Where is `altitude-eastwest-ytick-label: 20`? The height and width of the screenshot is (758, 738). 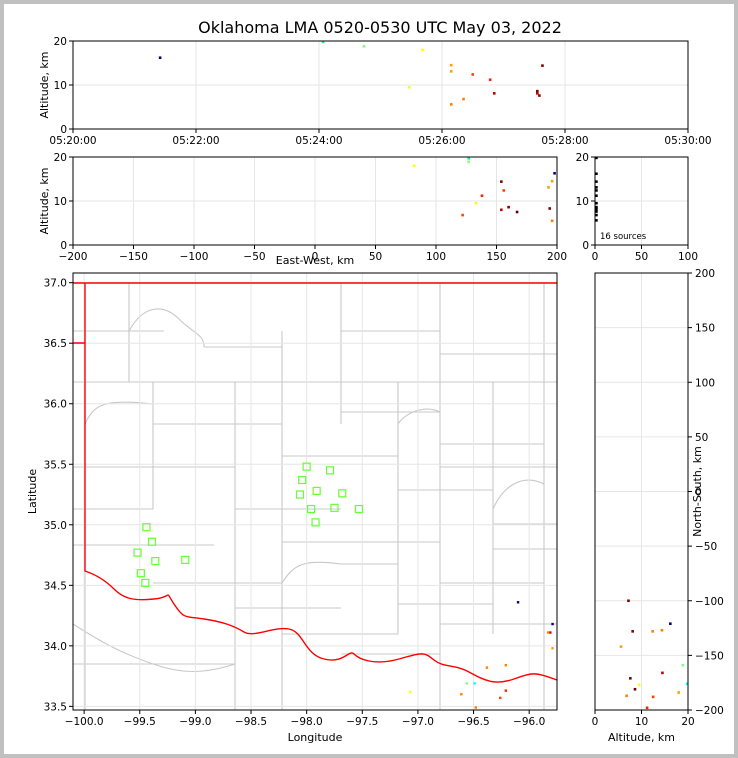
altitude-eastwest-ytick-label: 20 is located at coordinates (60, 158).